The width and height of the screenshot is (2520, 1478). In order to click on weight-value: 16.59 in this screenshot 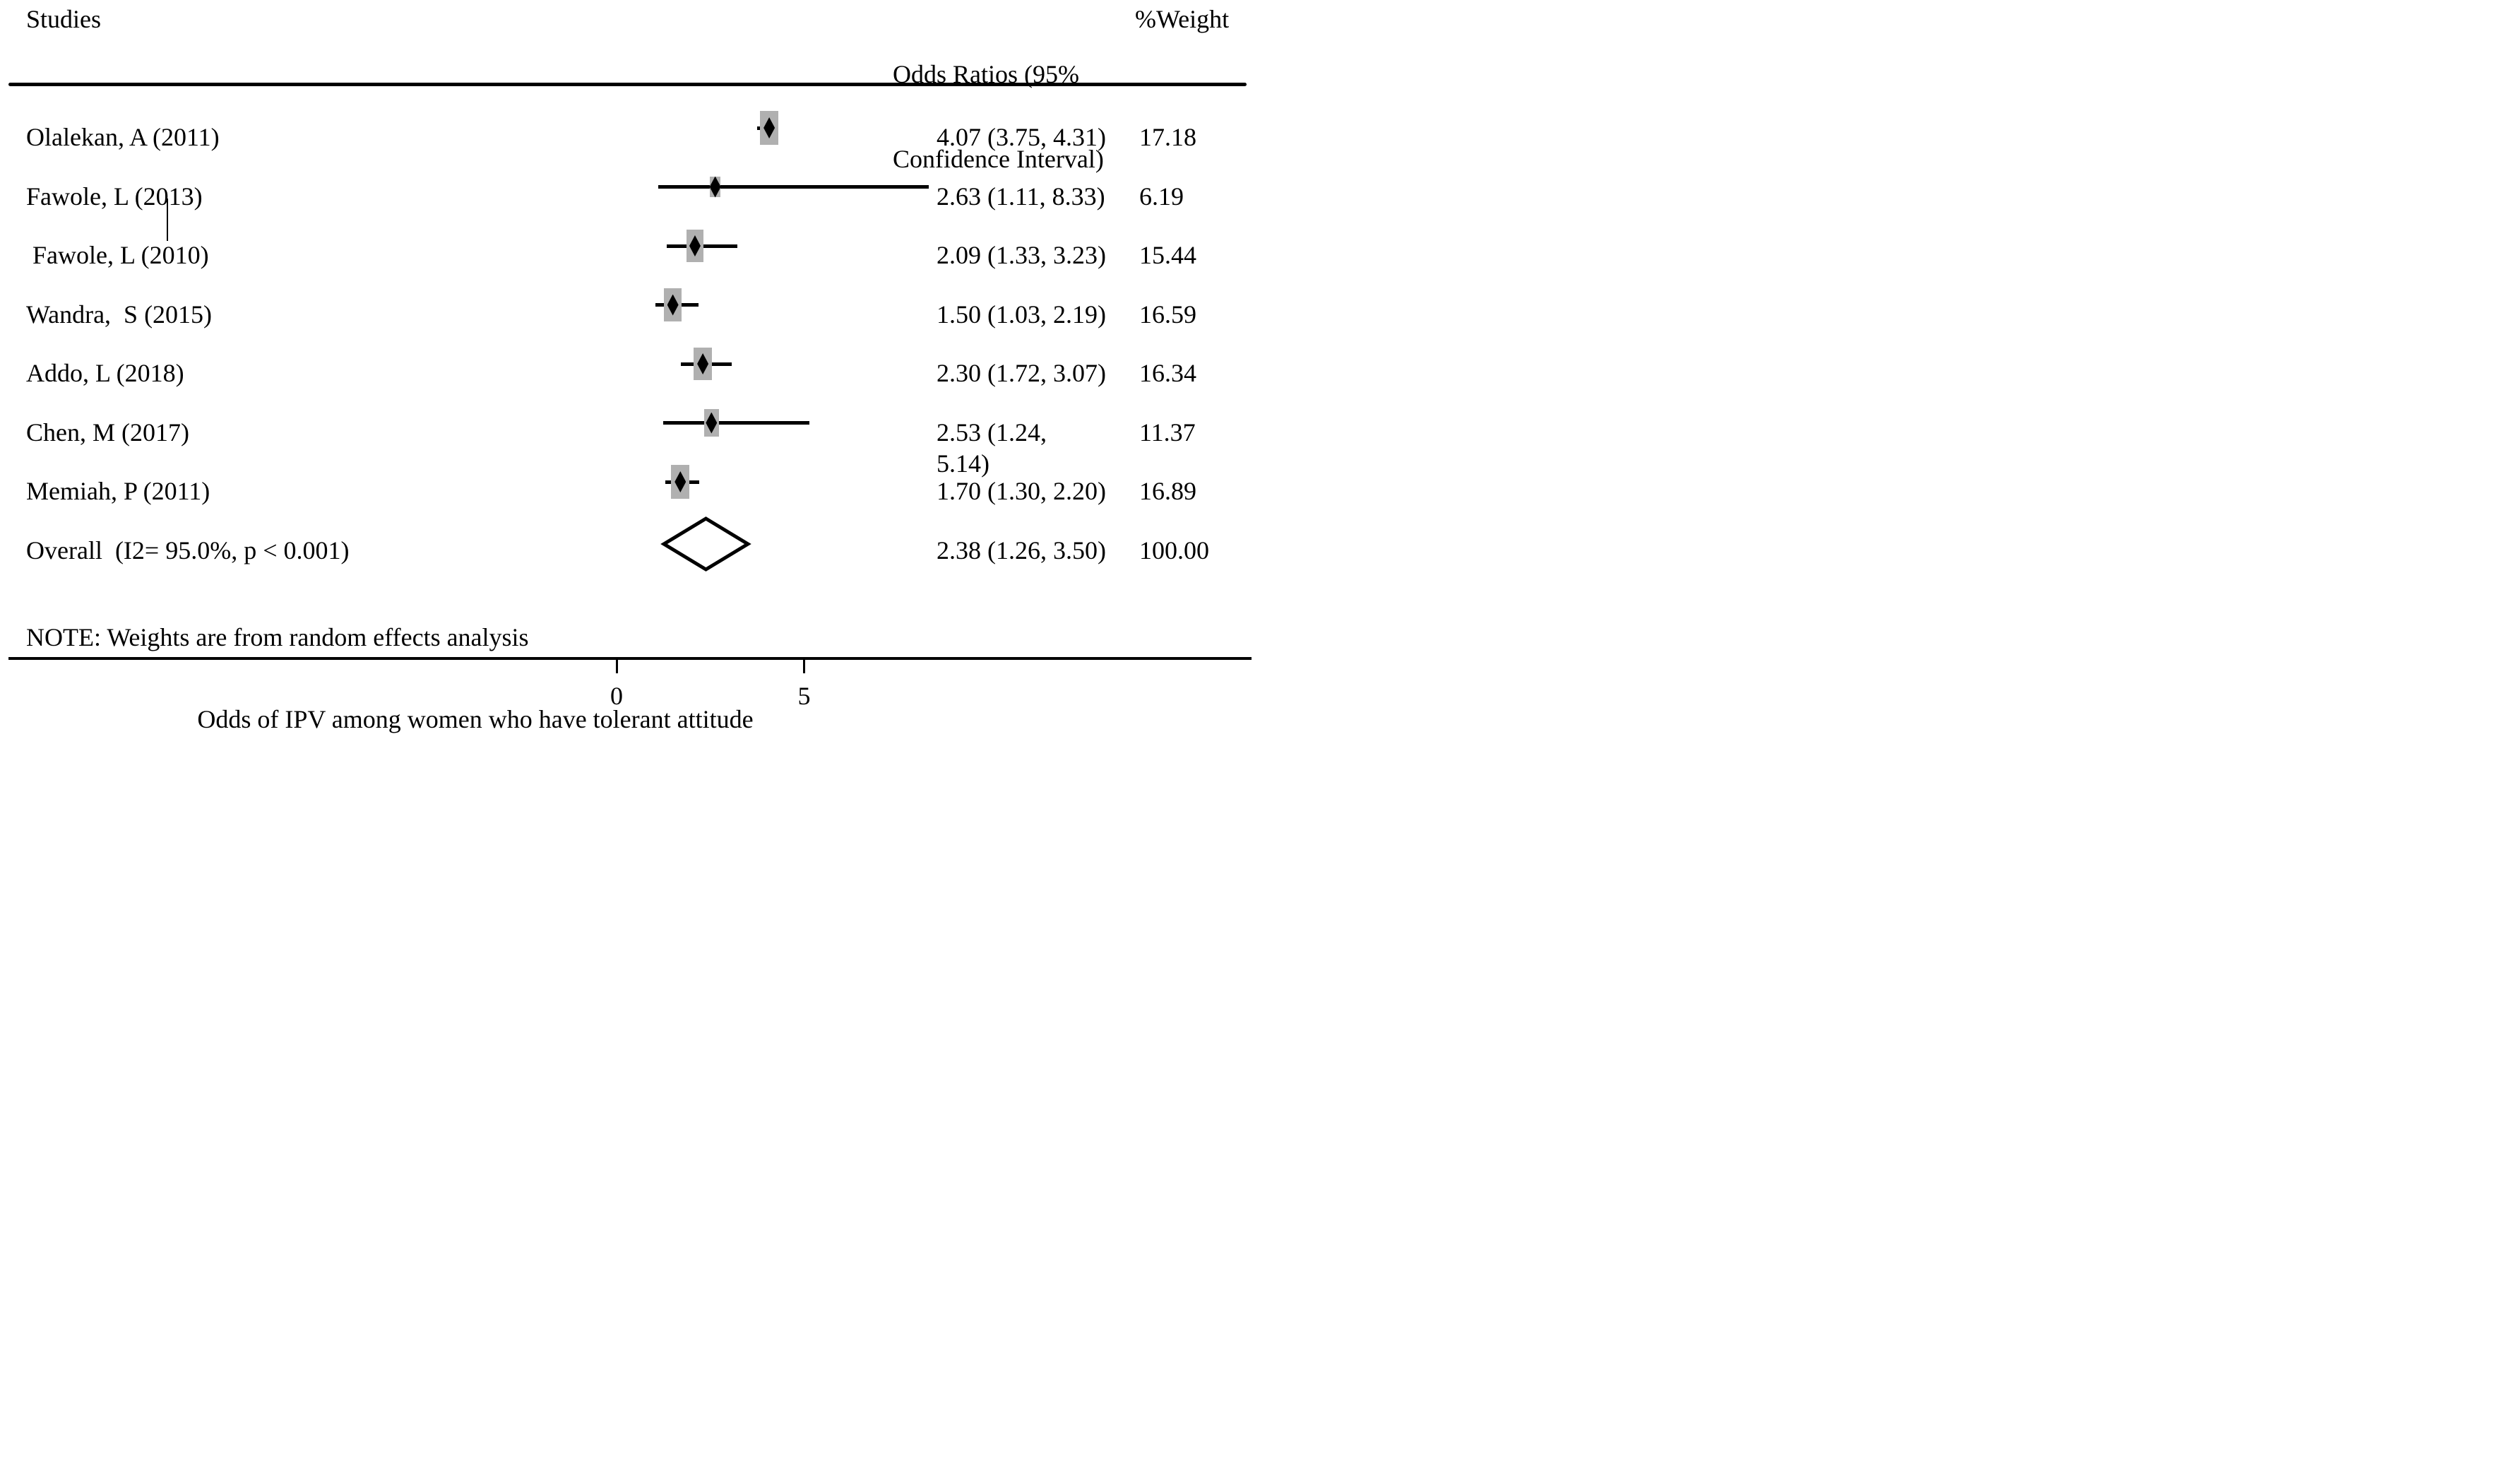, I will do `click(1167, 315)`.